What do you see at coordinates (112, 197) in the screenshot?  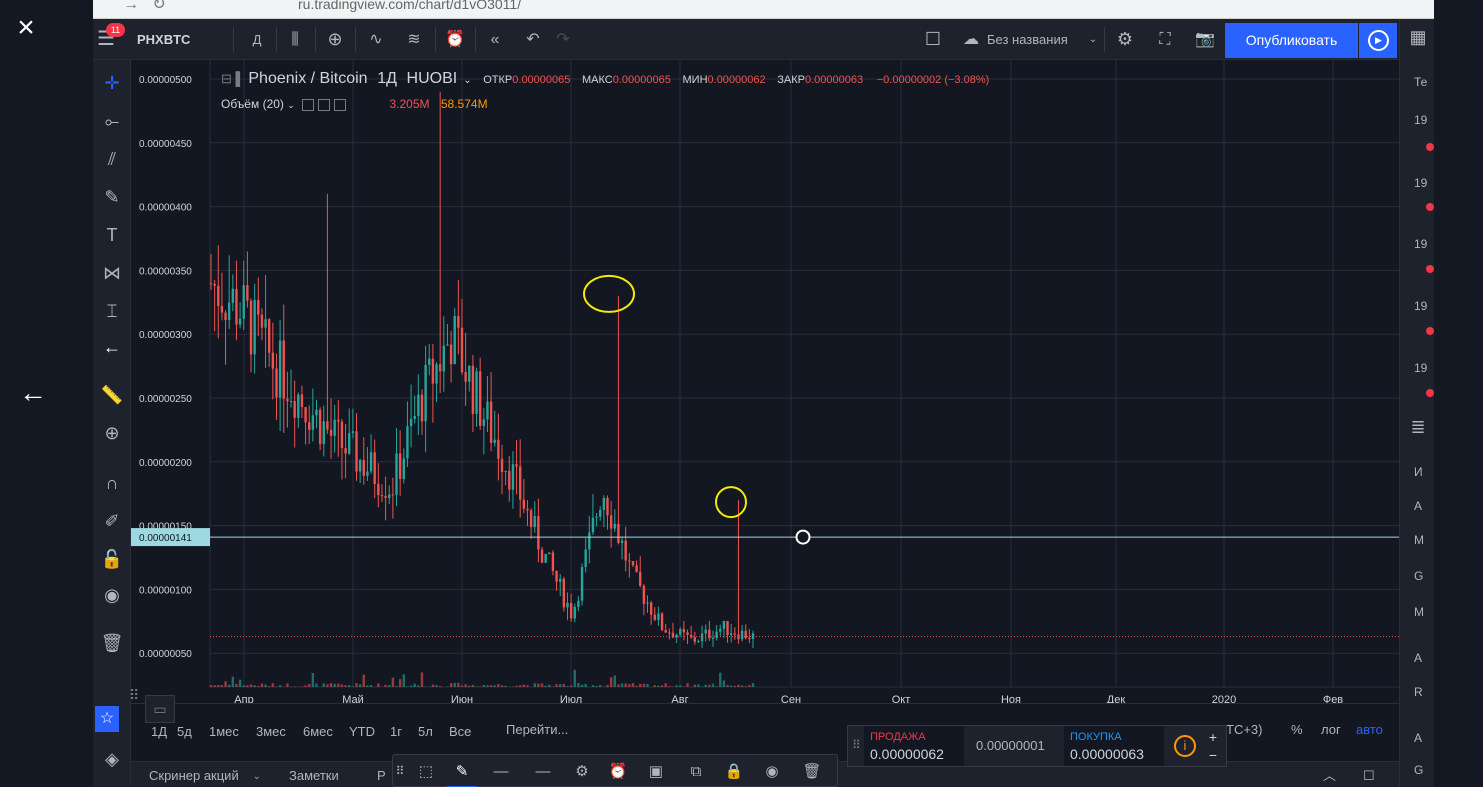 I see `brush-icon: ✎` at bounding box center [112, 197].